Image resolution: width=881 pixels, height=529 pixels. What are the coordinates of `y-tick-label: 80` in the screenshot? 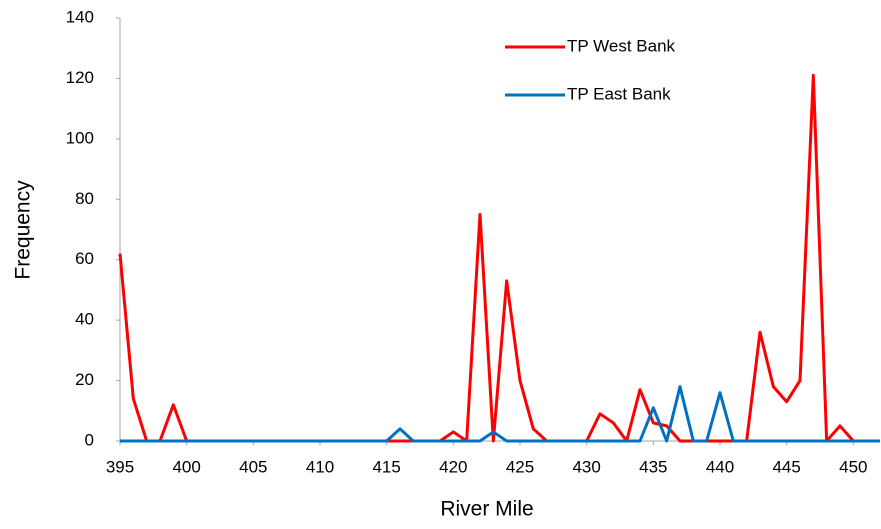 It's located at (84, 198).